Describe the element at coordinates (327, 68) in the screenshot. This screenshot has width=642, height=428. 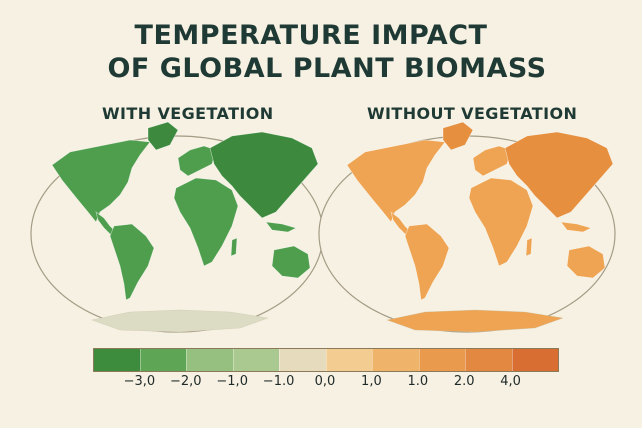
I see `page-subtitle: OF GLOBAL PLANT BIOMASS` at that location.